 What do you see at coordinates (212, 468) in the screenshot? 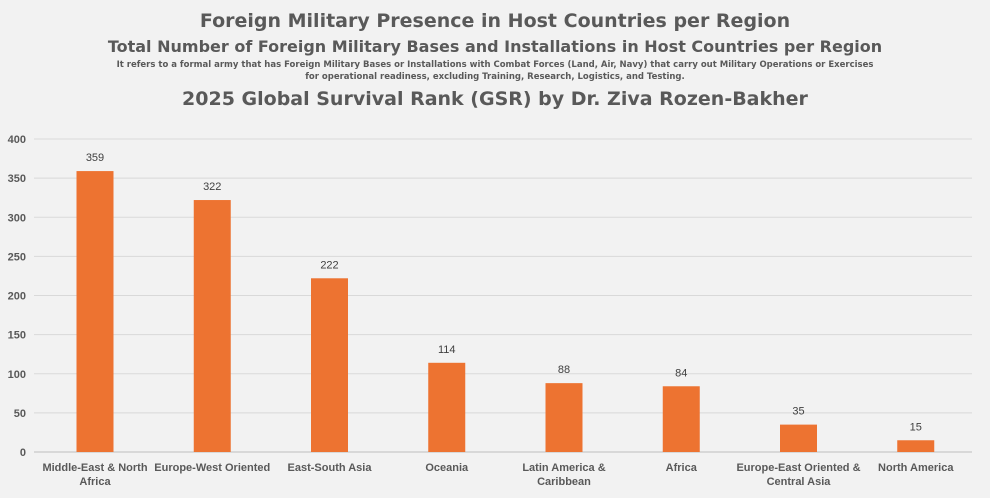
I see `x-tick-label-1-0: Europe-West Oriented` at bounding box center [212, 468].